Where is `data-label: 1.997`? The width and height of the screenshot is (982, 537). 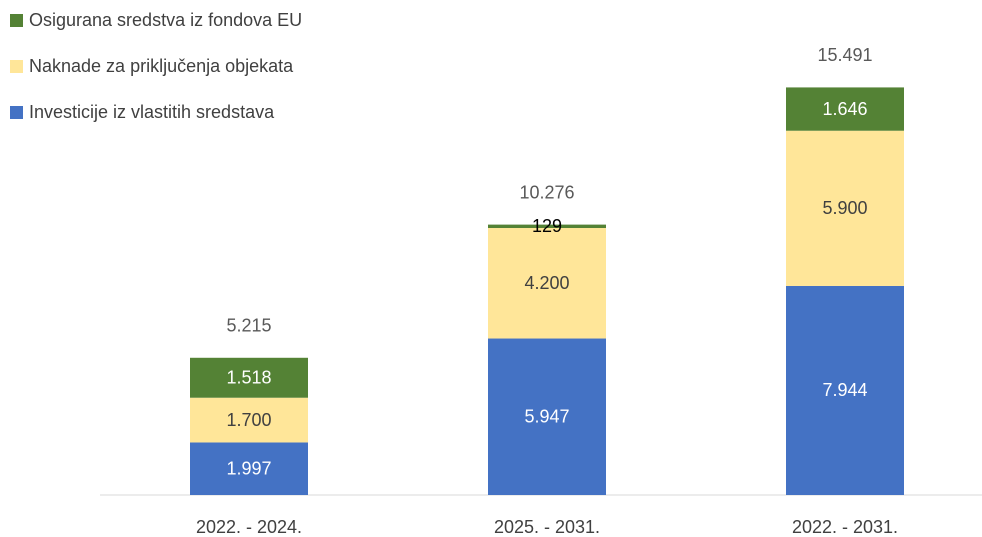 data-label: 1.997 is located at coordinates (248, 468).